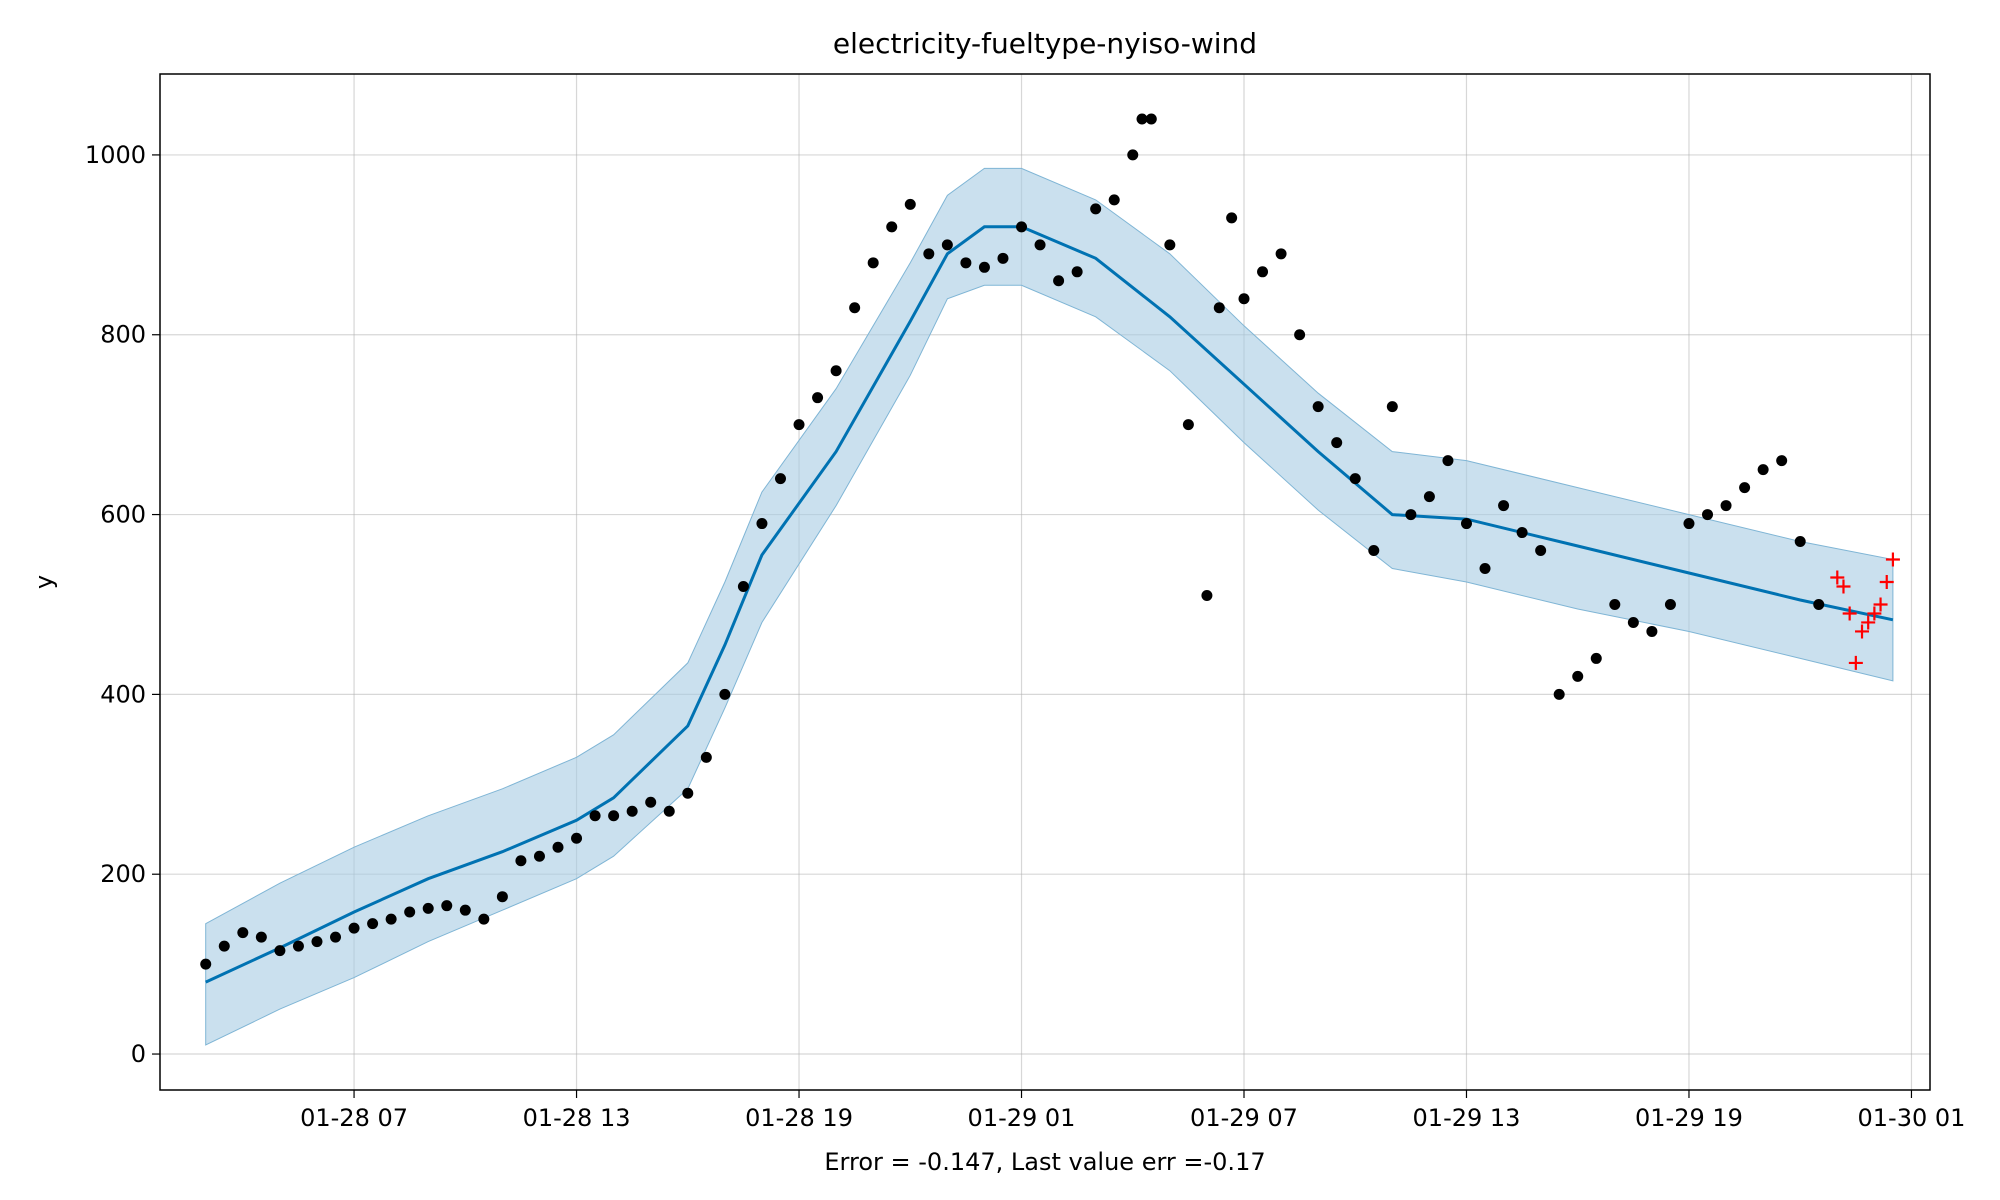 Image resolution: width=2000 pixels, height=1200 pixels. Describe the element at coordinates (123, 515) in the screenshot. I see `y-tick-label: 600` at that location.